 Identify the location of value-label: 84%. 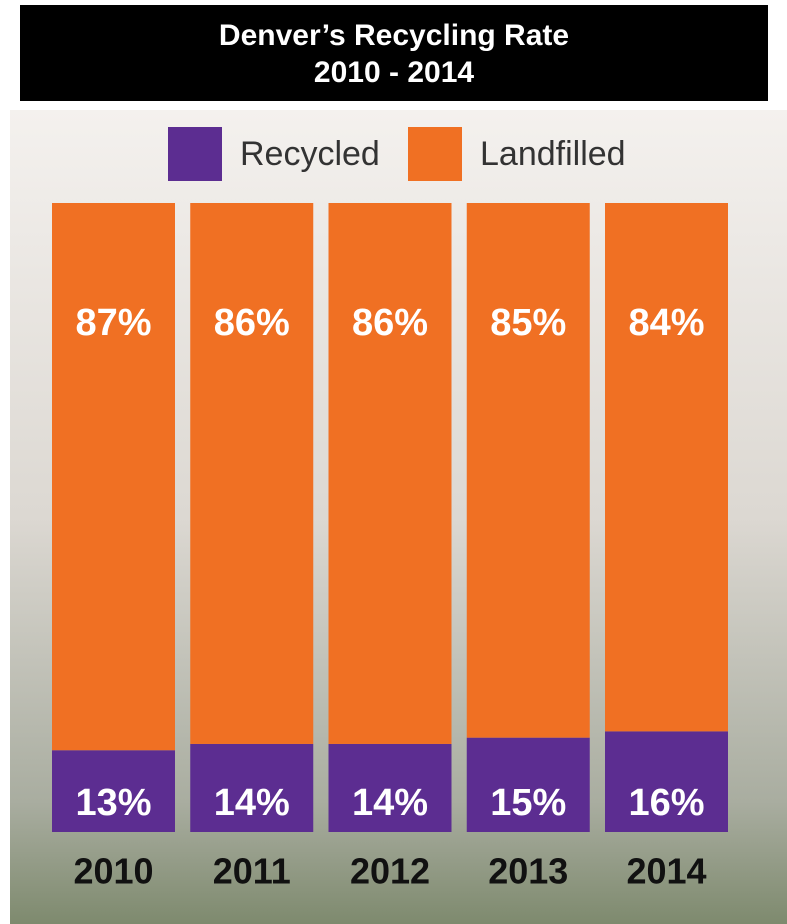
(666, 323).